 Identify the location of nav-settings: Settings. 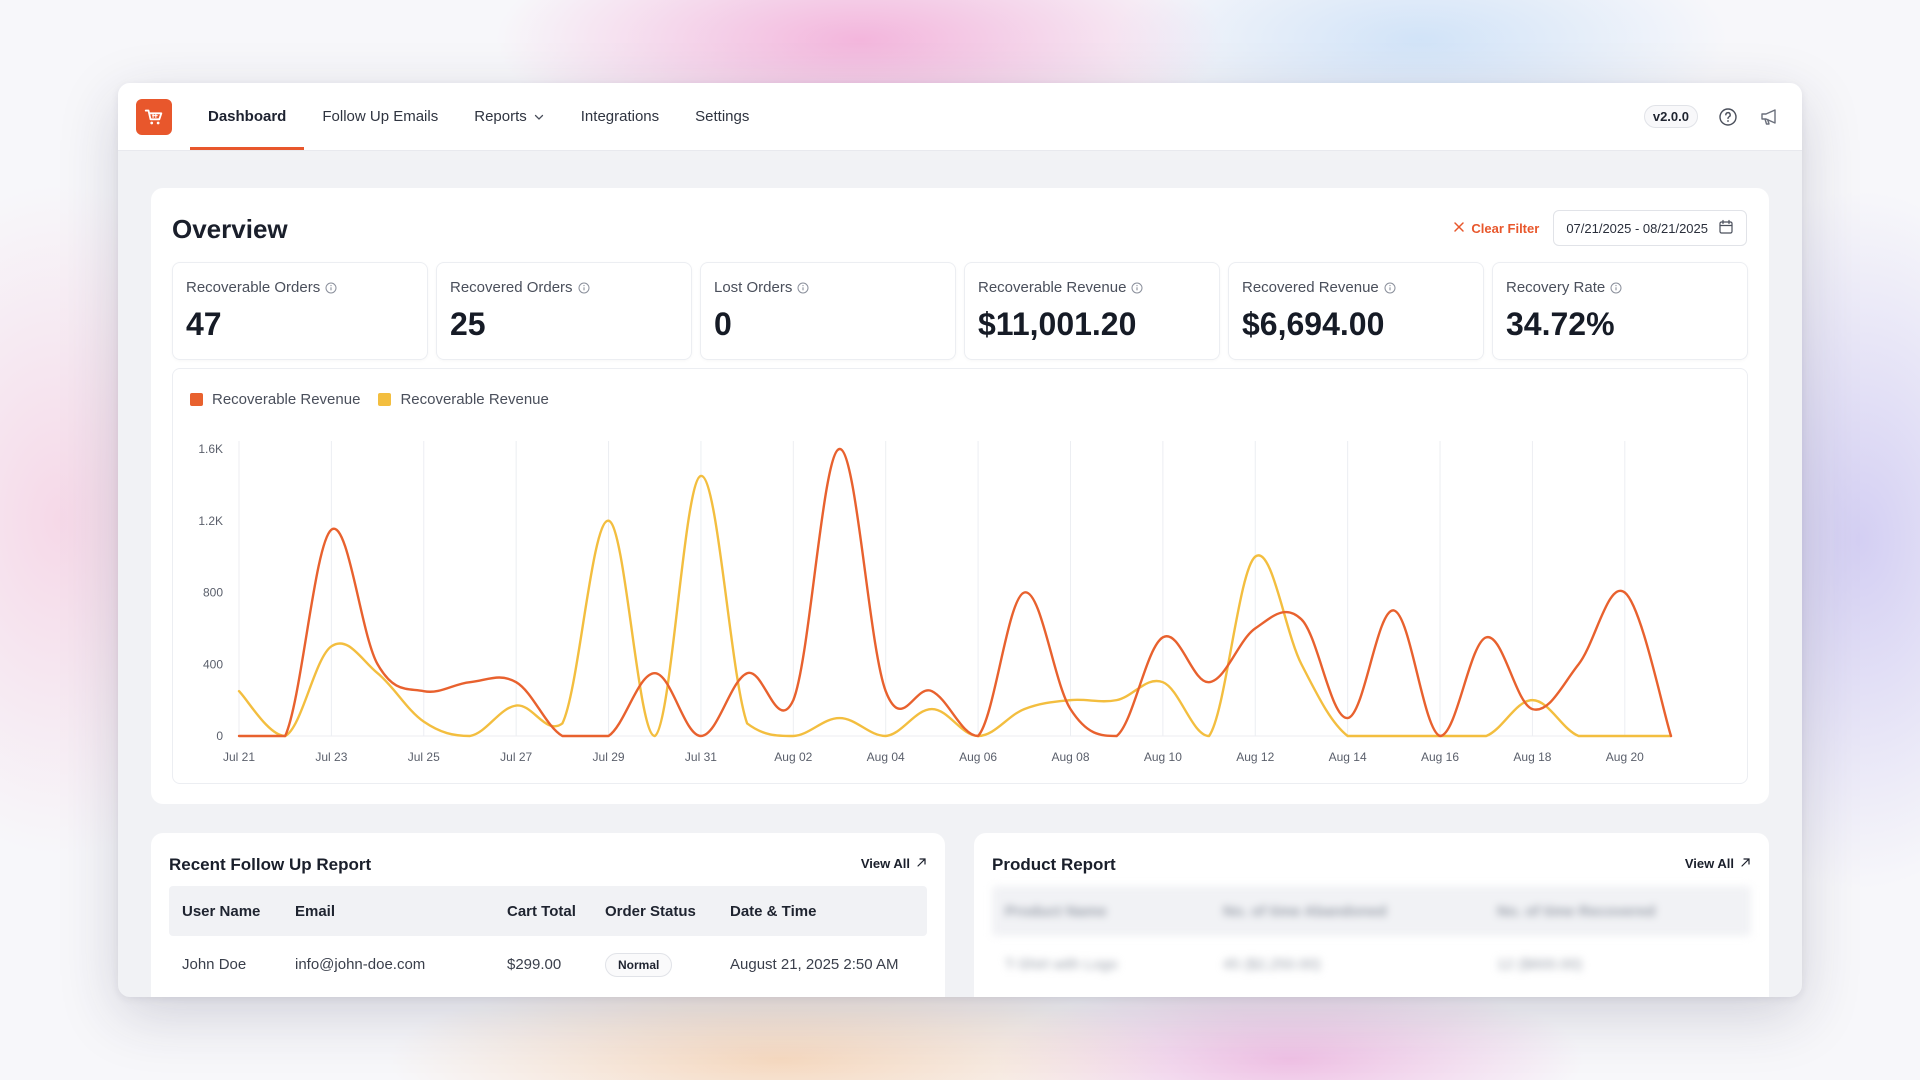
(722, 116).